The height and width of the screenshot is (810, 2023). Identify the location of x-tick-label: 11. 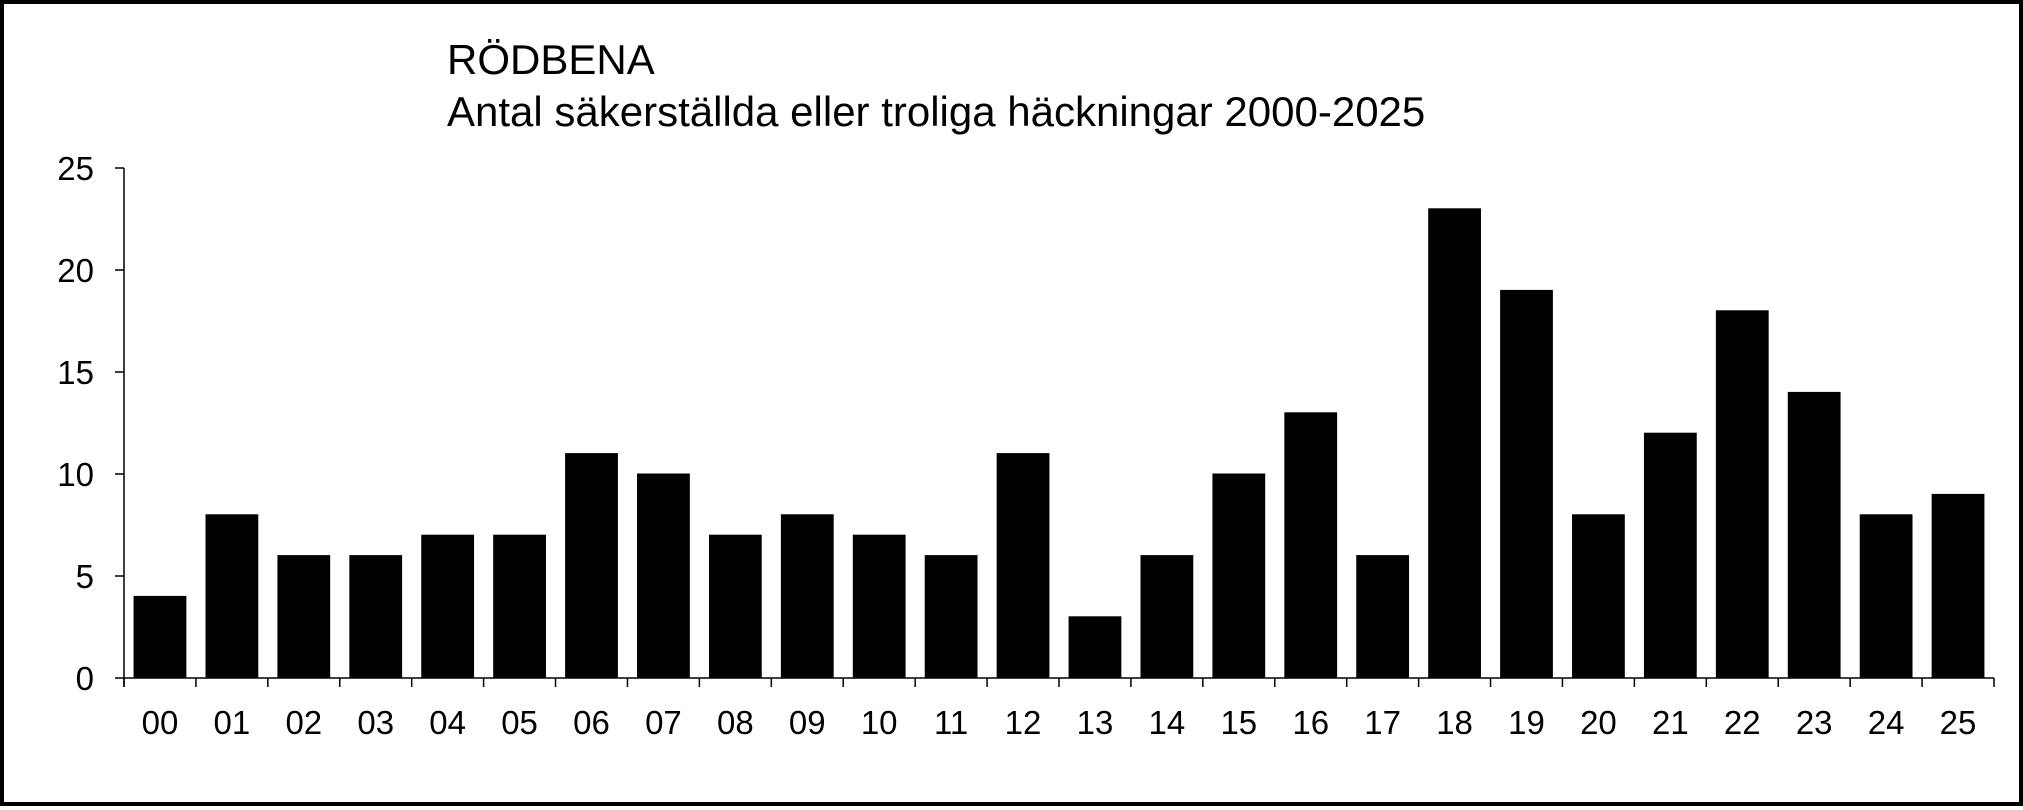
(951, 722).